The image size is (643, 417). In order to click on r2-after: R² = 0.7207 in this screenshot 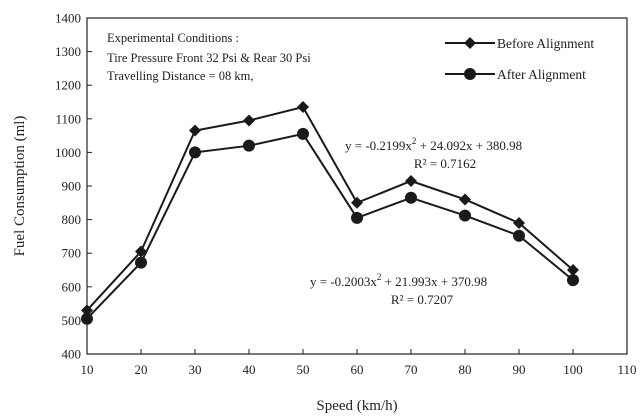, I will do `click(422, 299)`.